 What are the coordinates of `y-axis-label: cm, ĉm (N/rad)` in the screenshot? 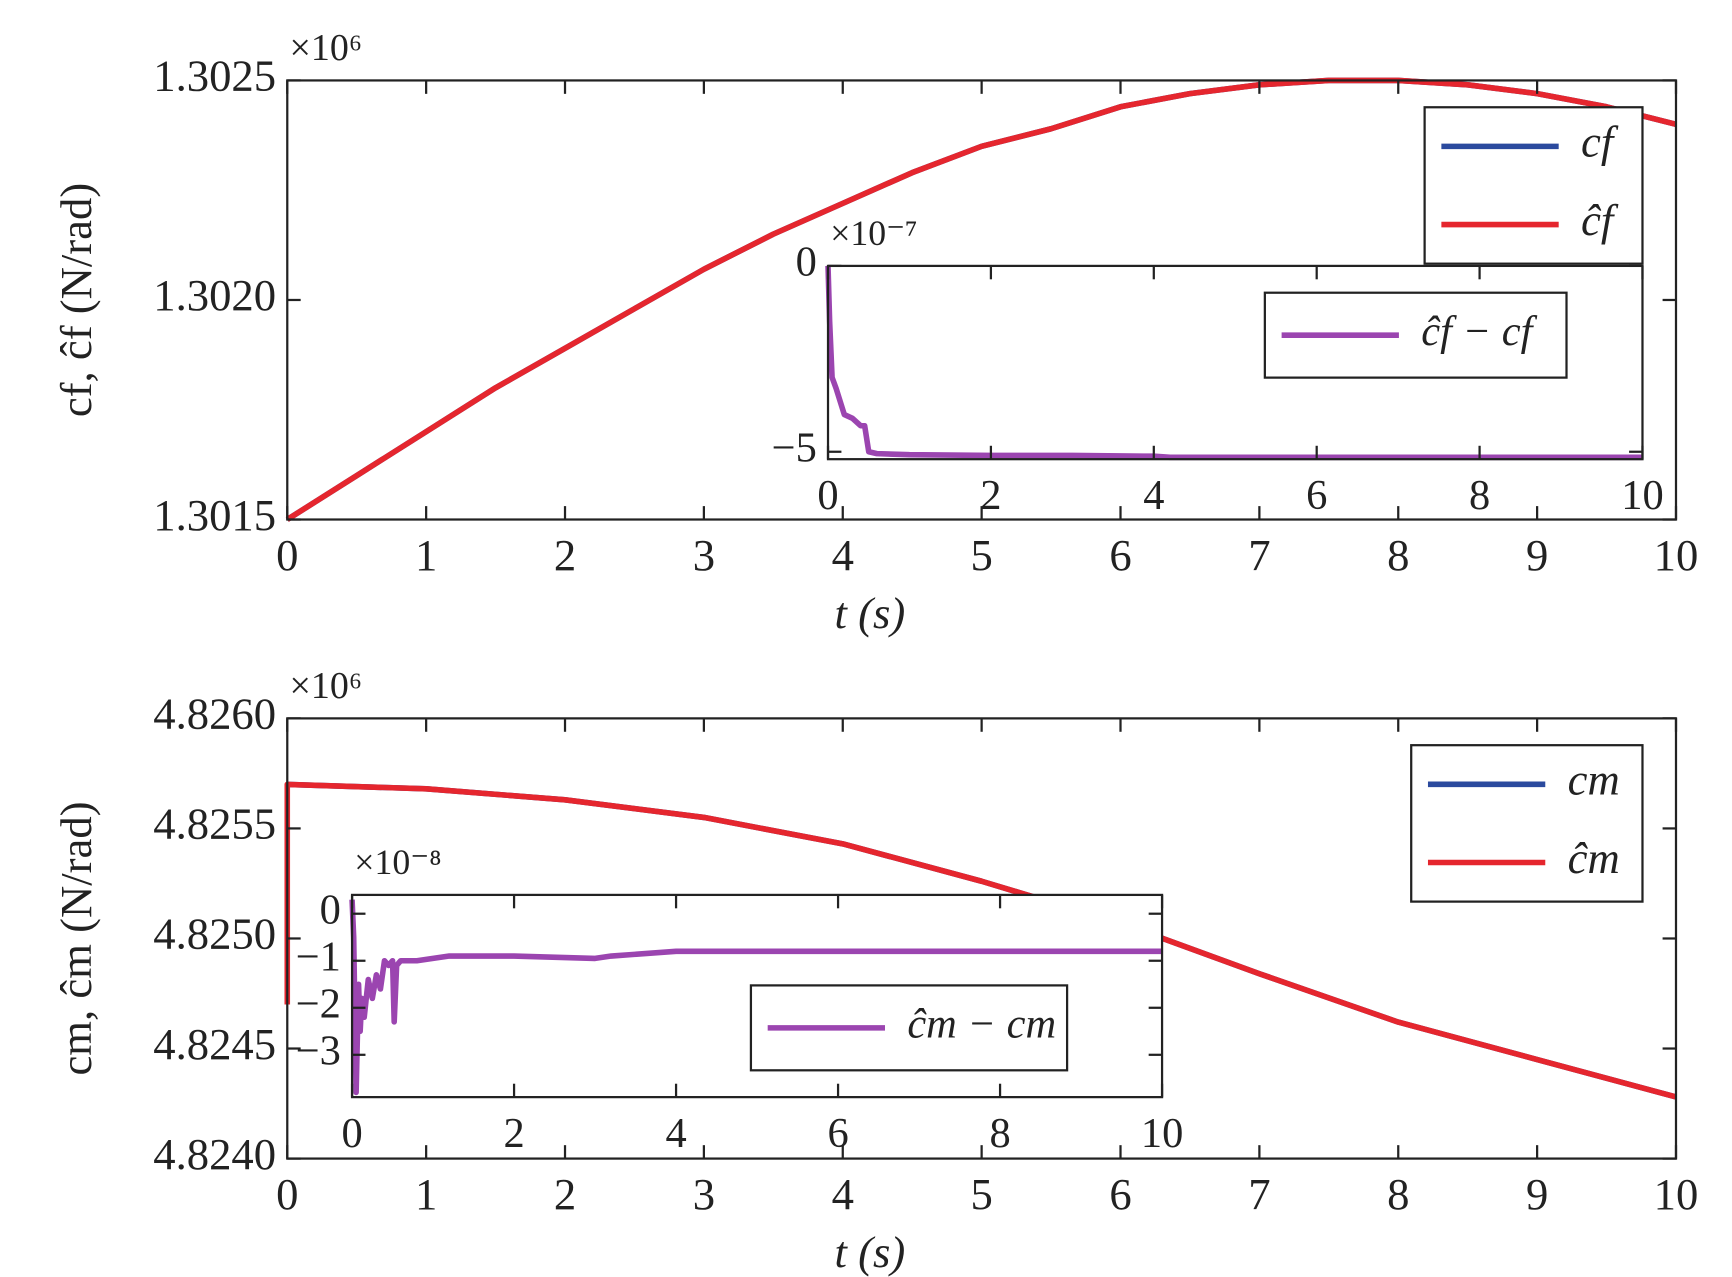 It's located at (76, 938).